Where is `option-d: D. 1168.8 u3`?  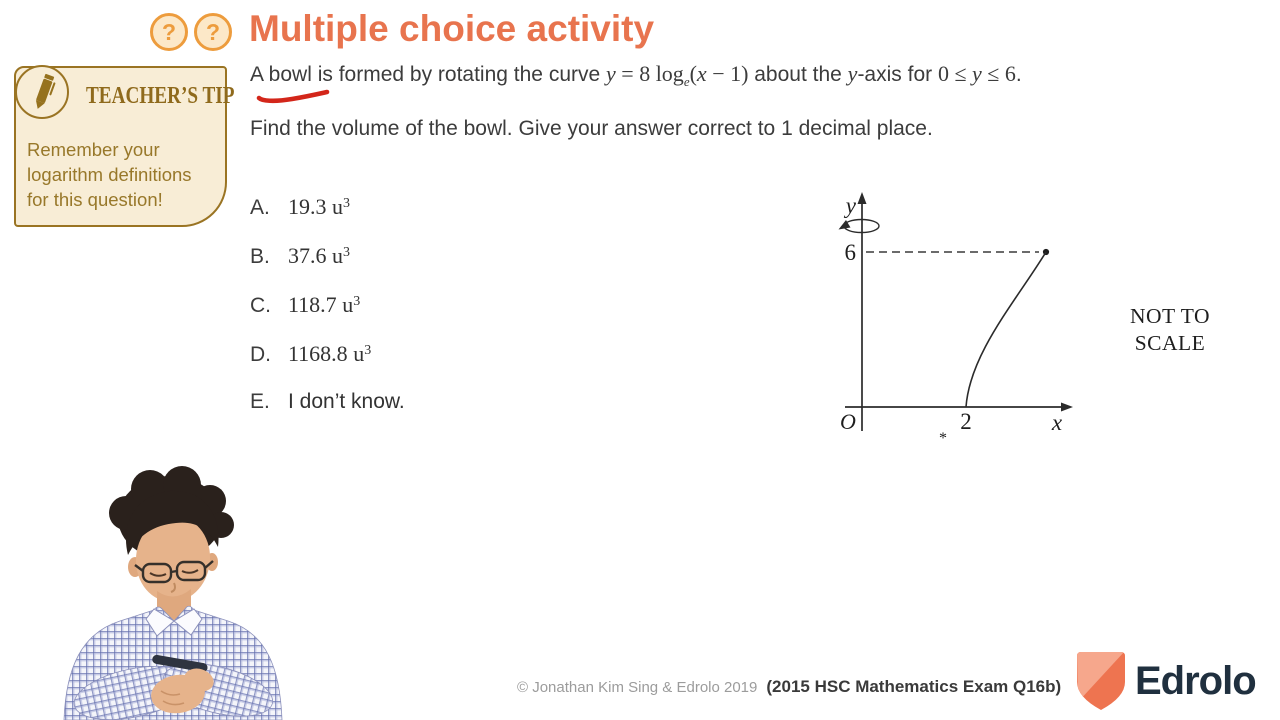
option-d: D. 1168.8 u3 is located at coordinates (327, 353).